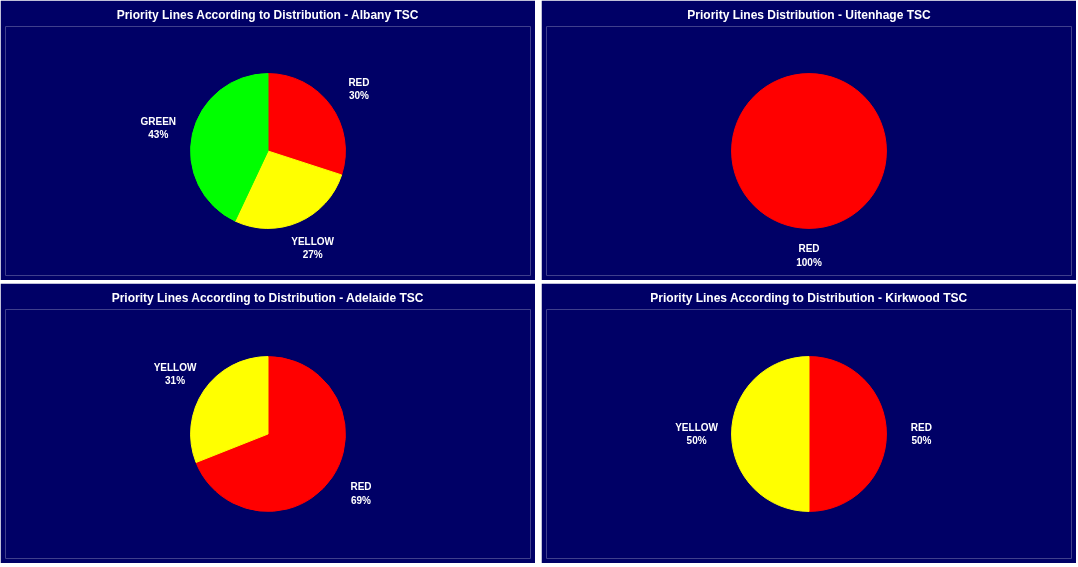  What do you see at coordinates (158, 121) in the screenshot?
I see `slice-label: GREEN` at bounding box center [158, 121].